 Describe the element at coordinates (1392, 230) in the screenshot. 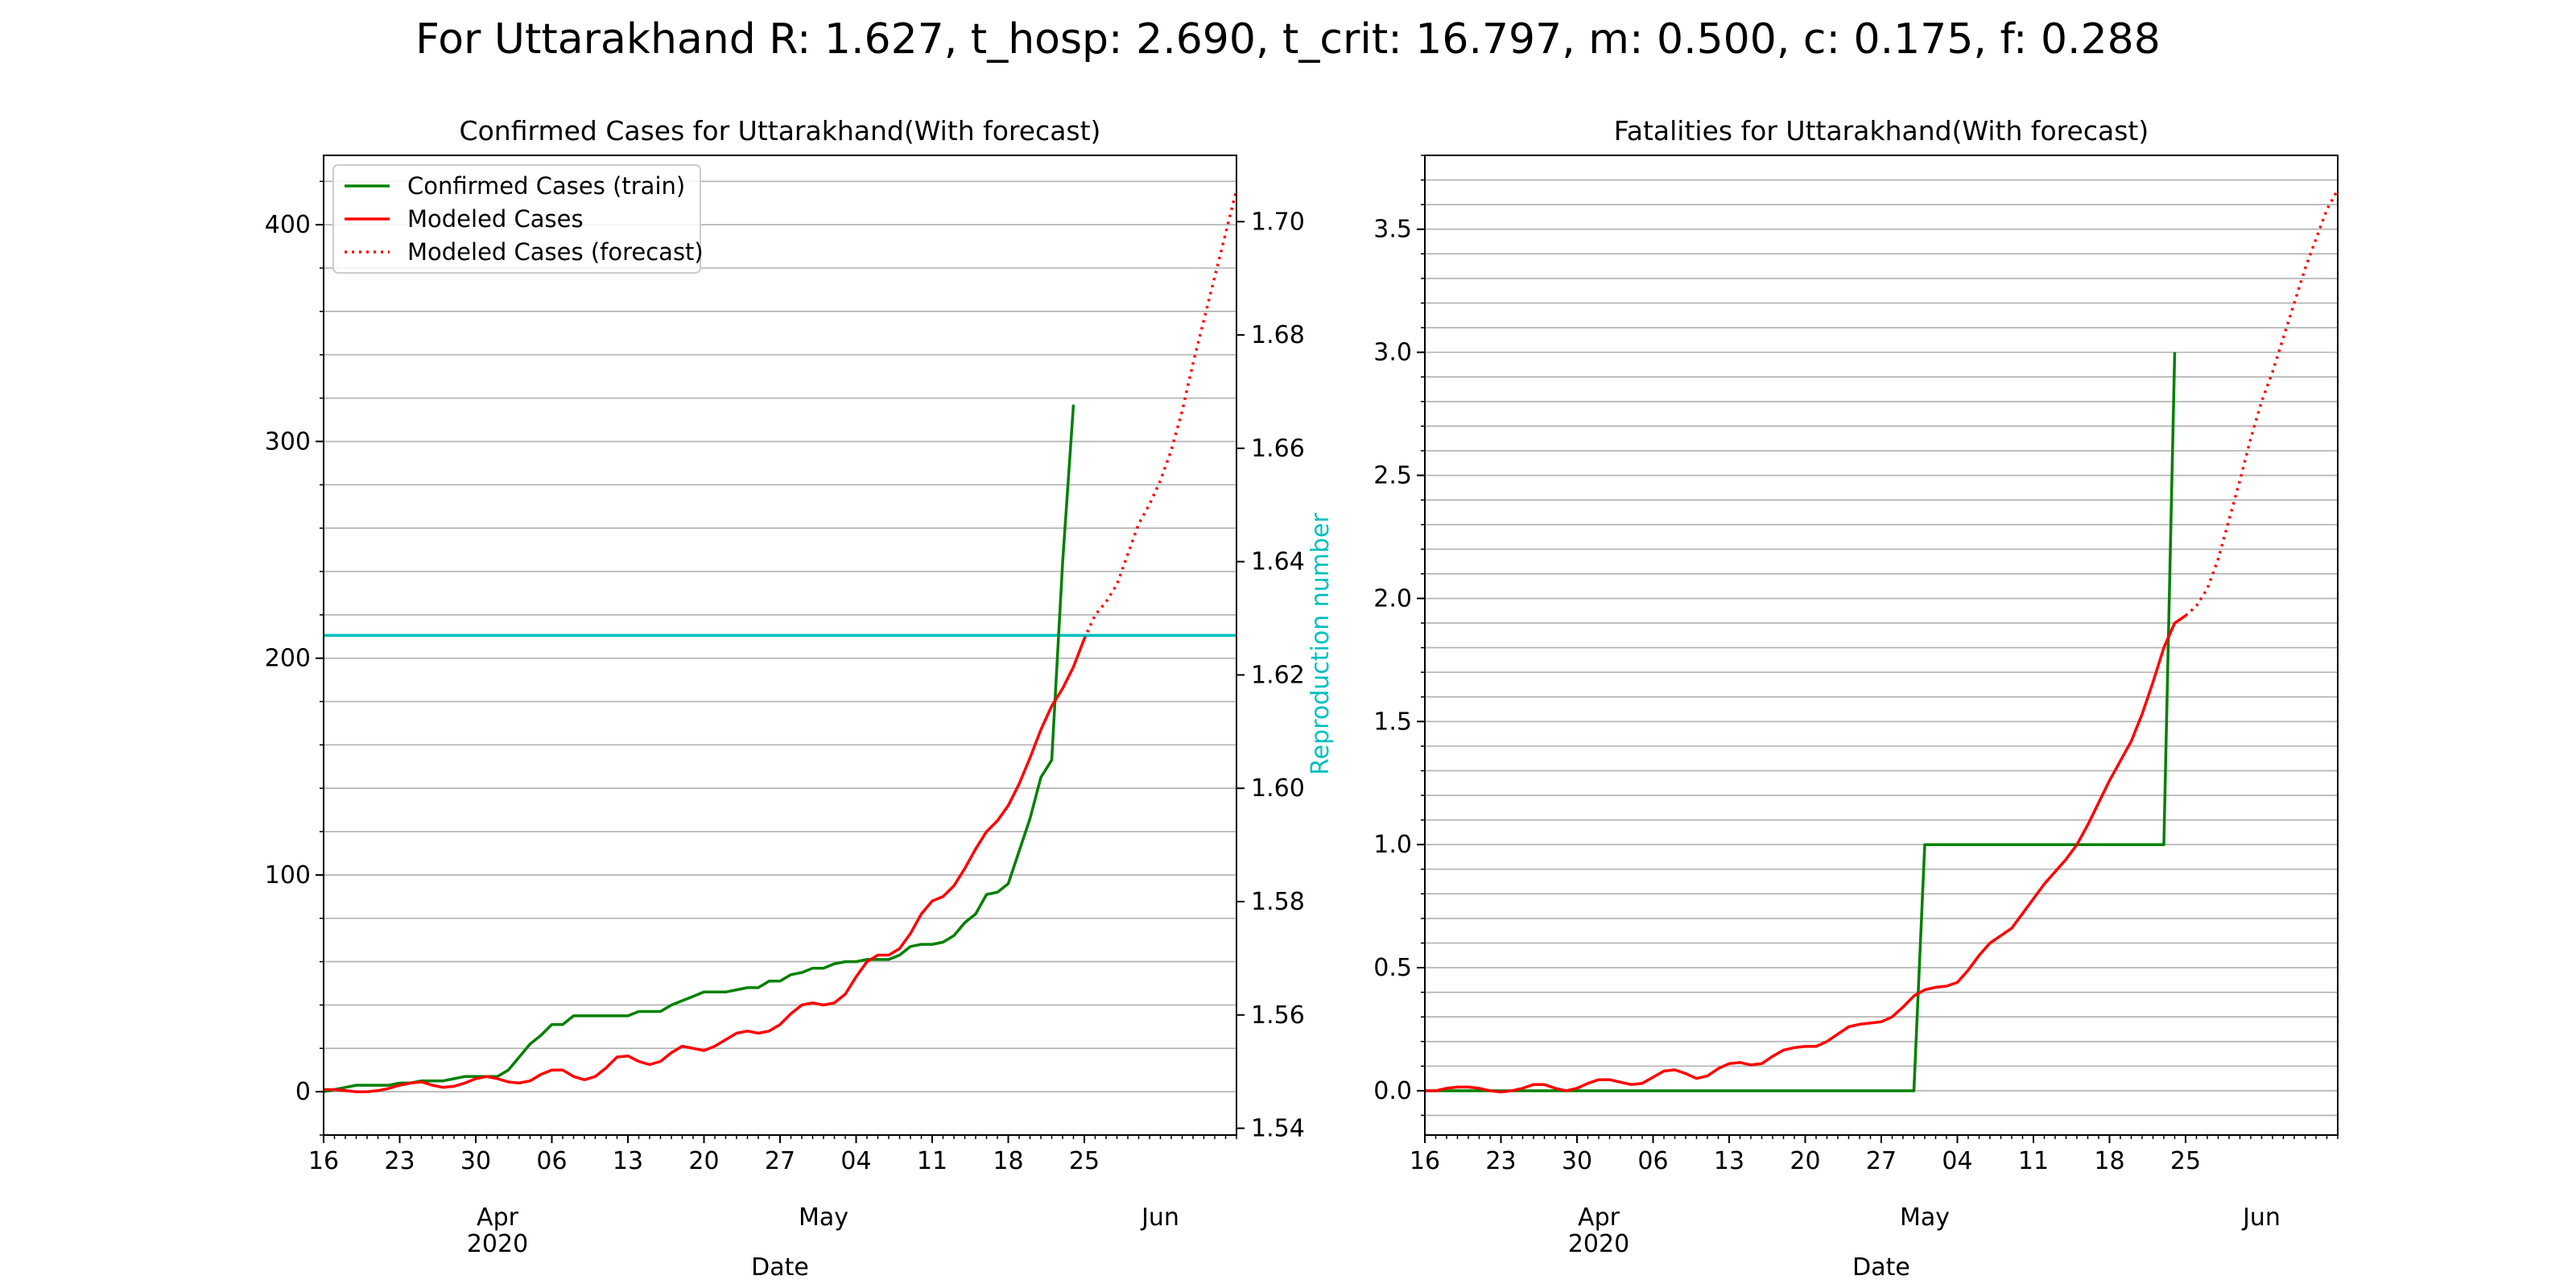

I see `y-tick-label: 3.5` at that location.